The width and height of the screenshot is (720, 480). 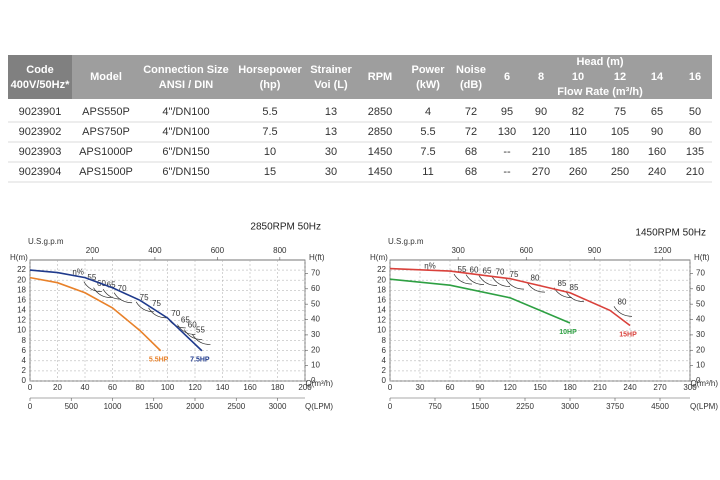 What do you see at coordinates (471, 85) in the screenshot?
I see `header-cell: (dB)` at bounding box center [471, 85].